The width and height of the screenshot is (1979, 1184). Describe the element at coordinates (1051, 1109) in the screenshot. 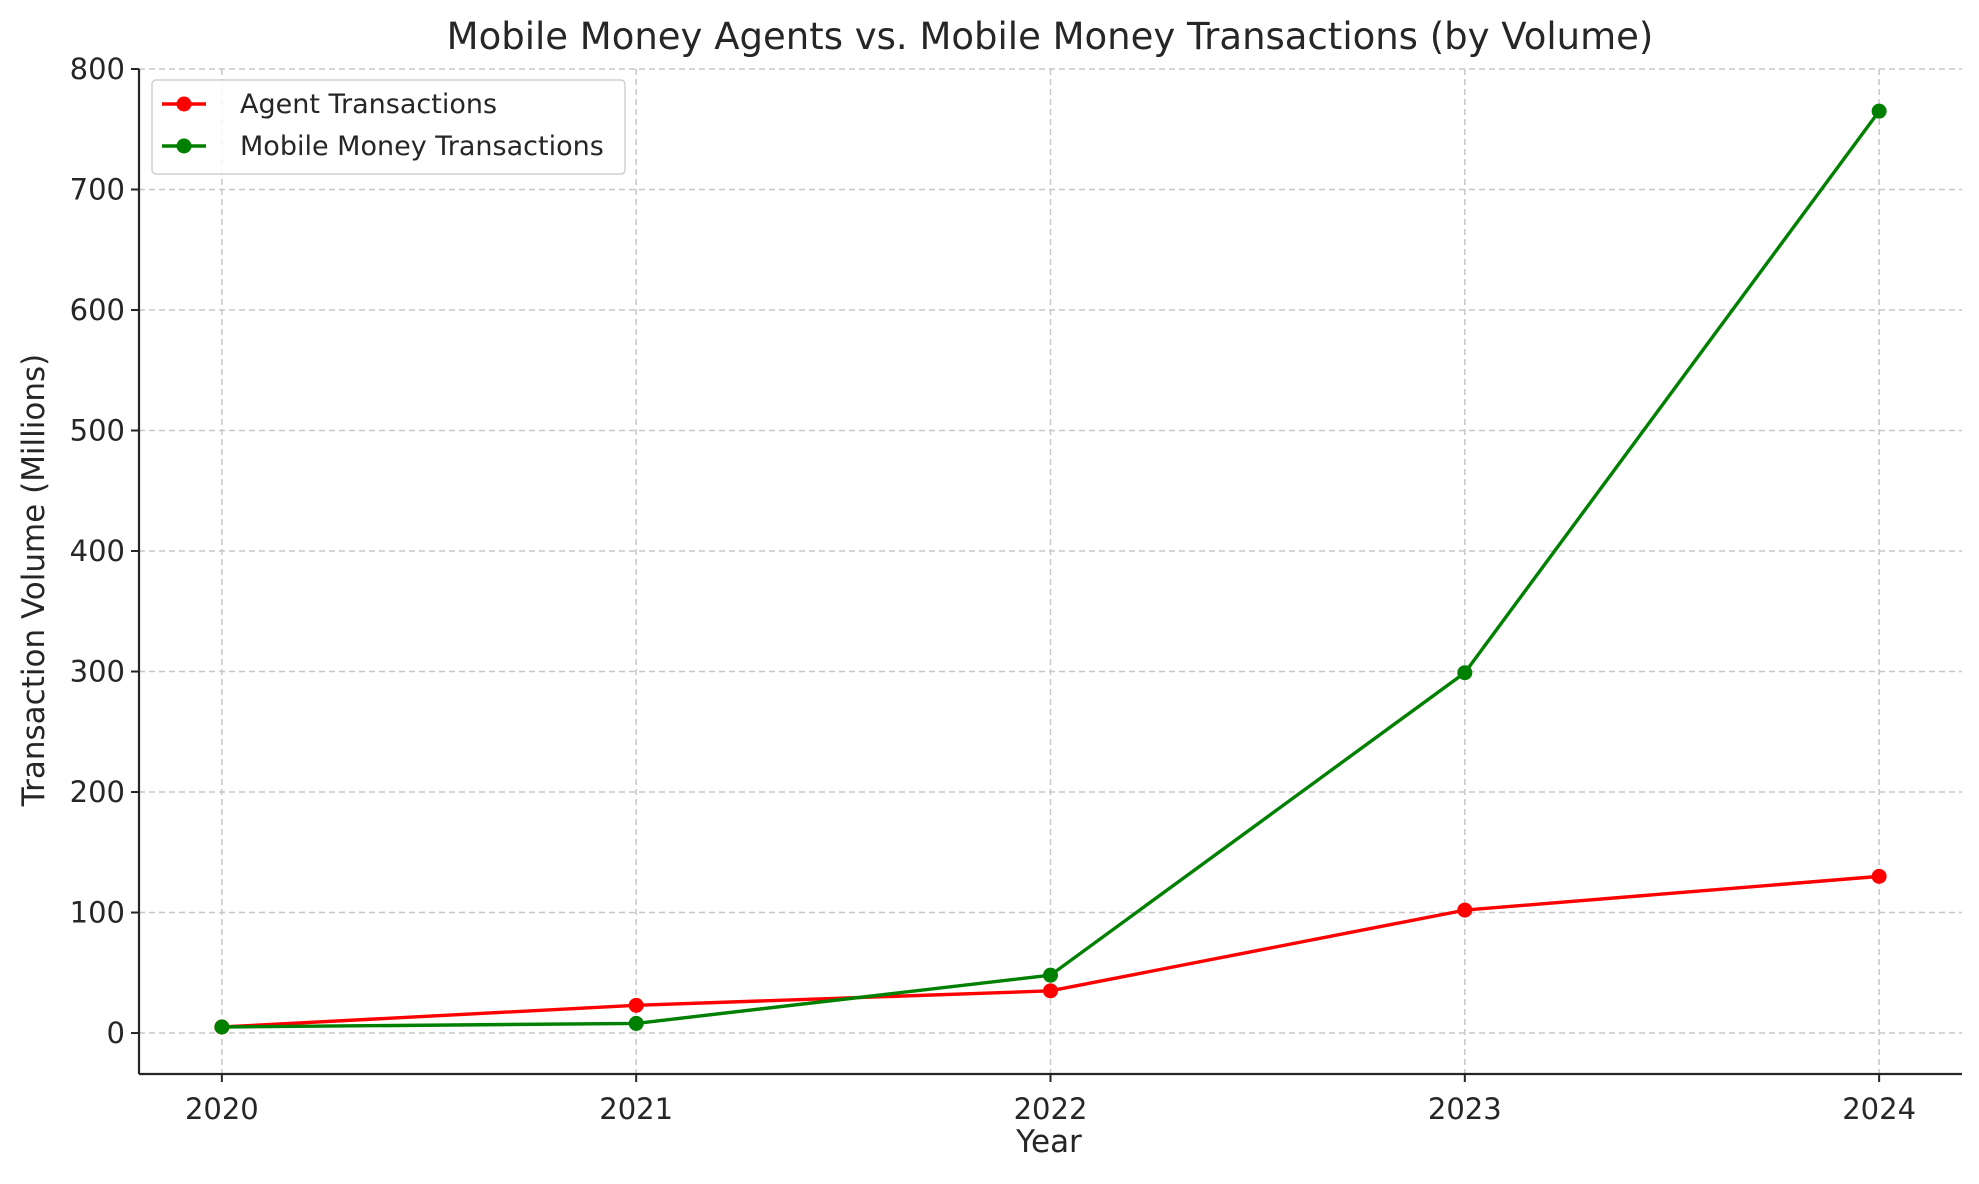

I see `x-tick-label: 2022` at that location.